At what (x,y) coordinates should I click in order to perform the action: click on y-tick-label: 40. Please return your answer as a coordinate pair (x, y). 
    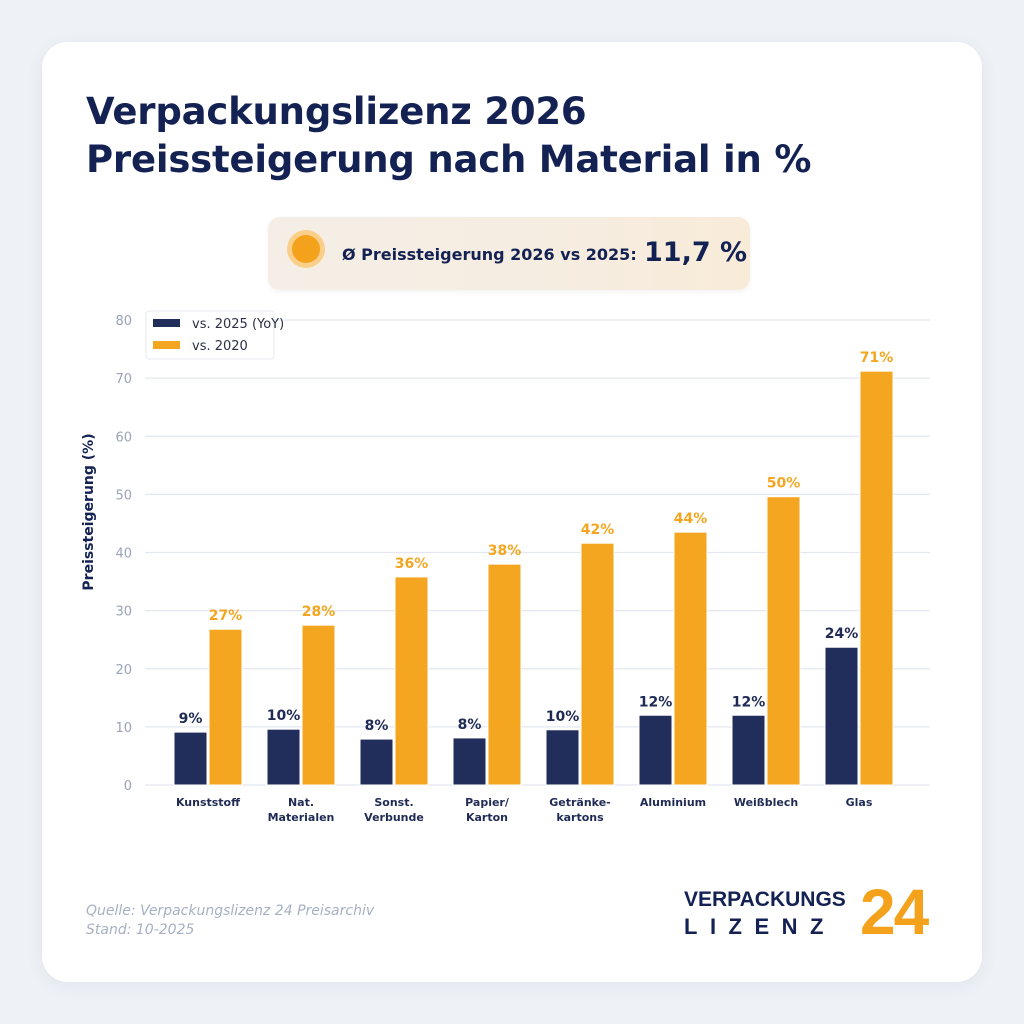
    Looking at the image, I should click on (123, 554).